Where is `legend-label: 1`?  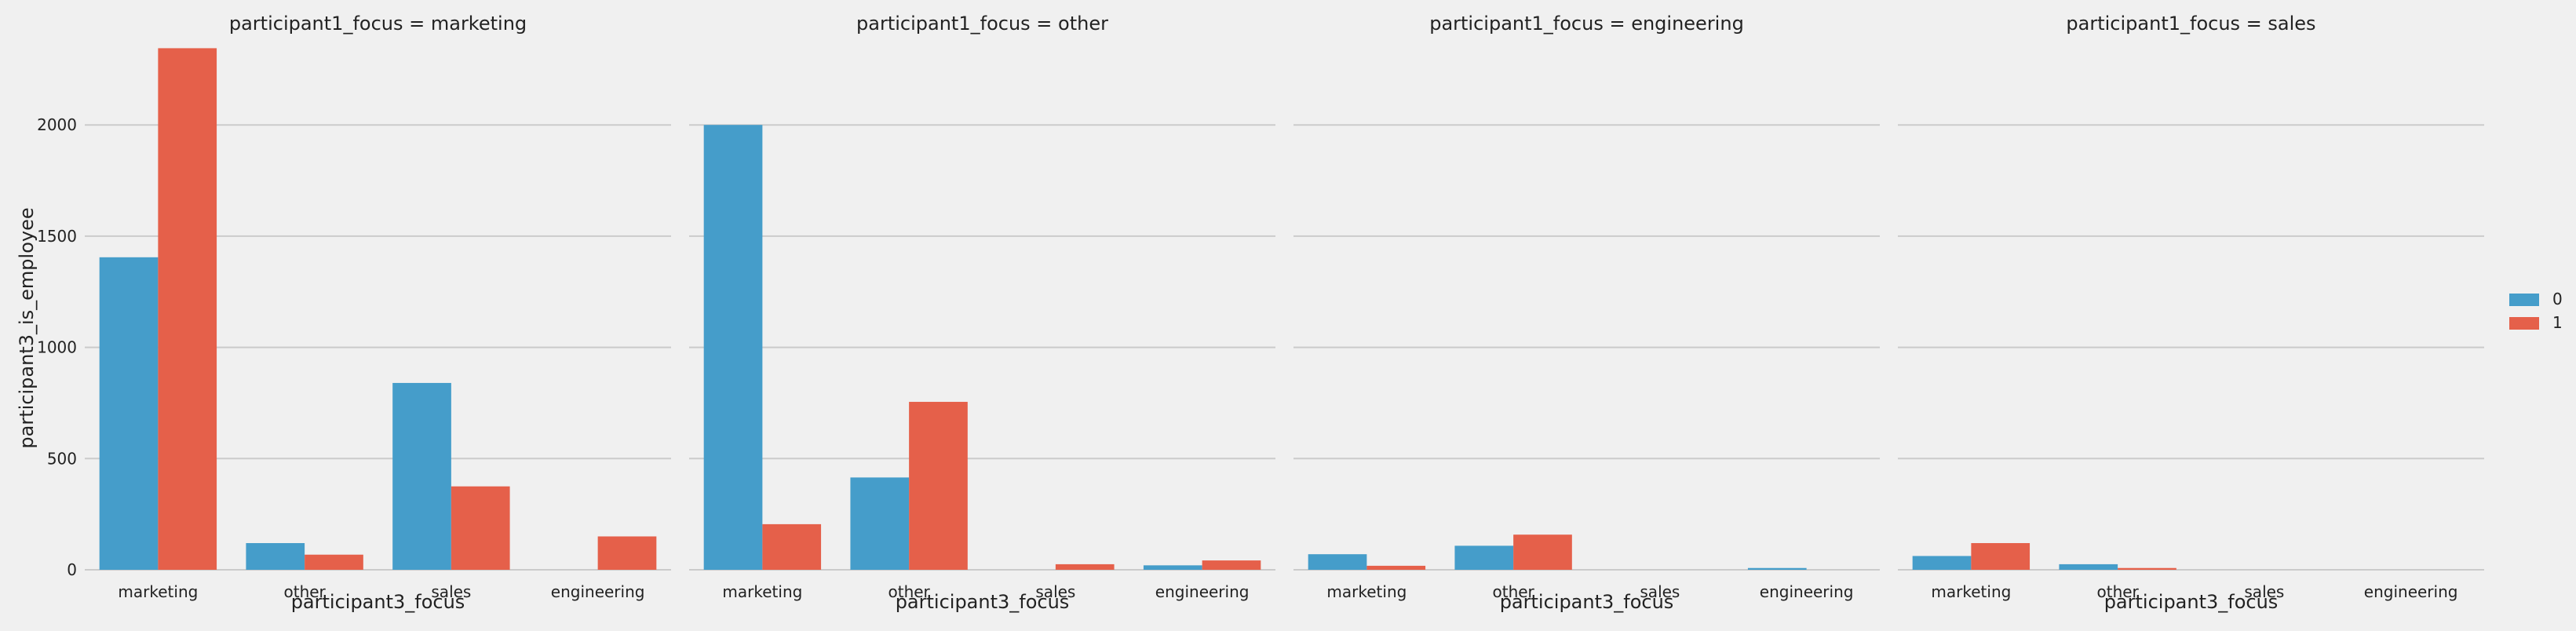 legend-label: 1 is located at coordinates (2557, 322).